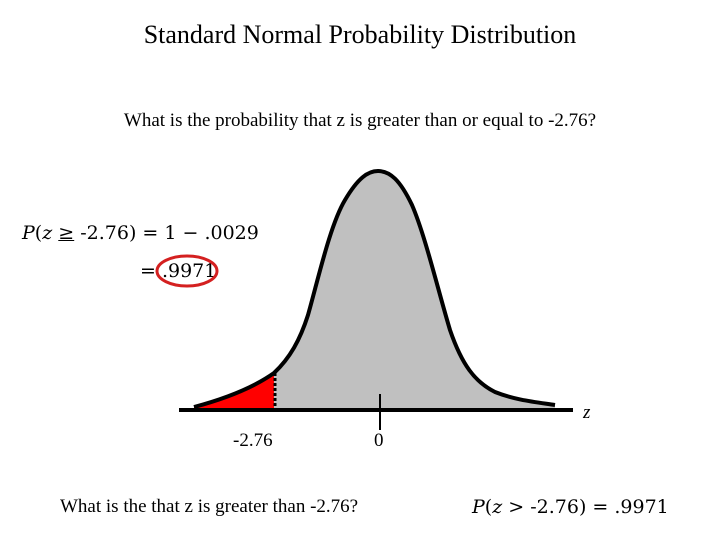 The height and width of the screenshot is (540, 720). I want to click on tick-label-zero: 0, so click(379, 440).